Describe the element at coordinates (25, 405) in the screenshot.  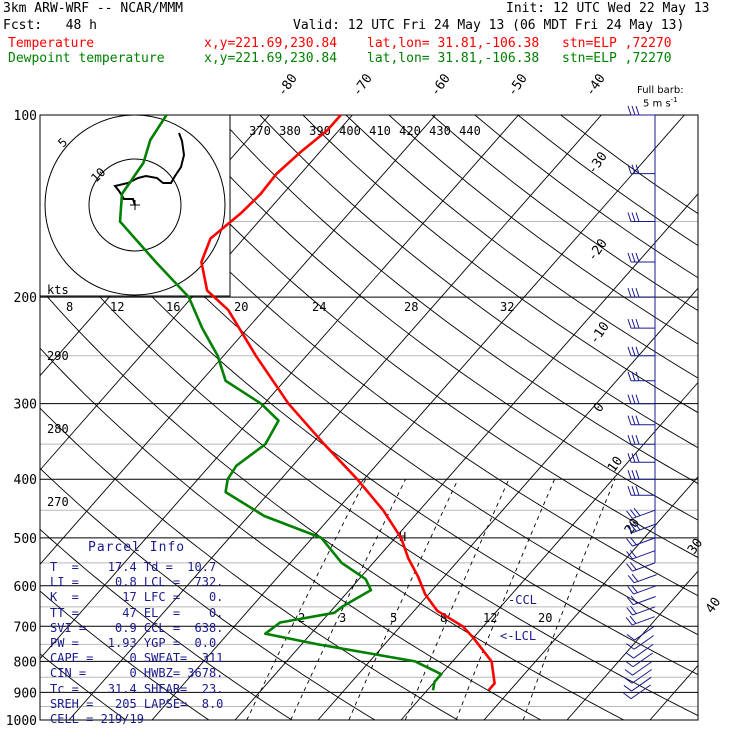
I see `pressure-tick-300: 300` at that location.